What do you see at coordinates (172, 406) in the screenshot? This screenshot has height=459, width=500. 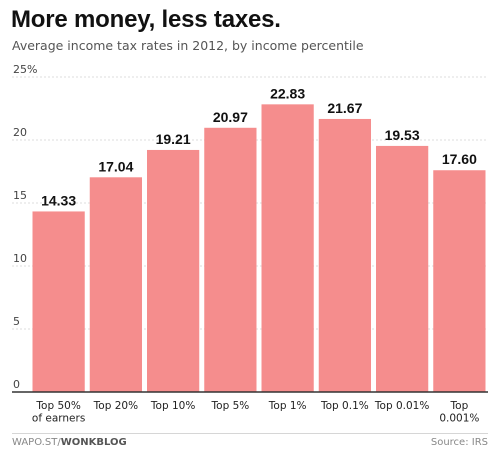 I see `x-tick-label: Top 10%` at bounding box center [172, 406].